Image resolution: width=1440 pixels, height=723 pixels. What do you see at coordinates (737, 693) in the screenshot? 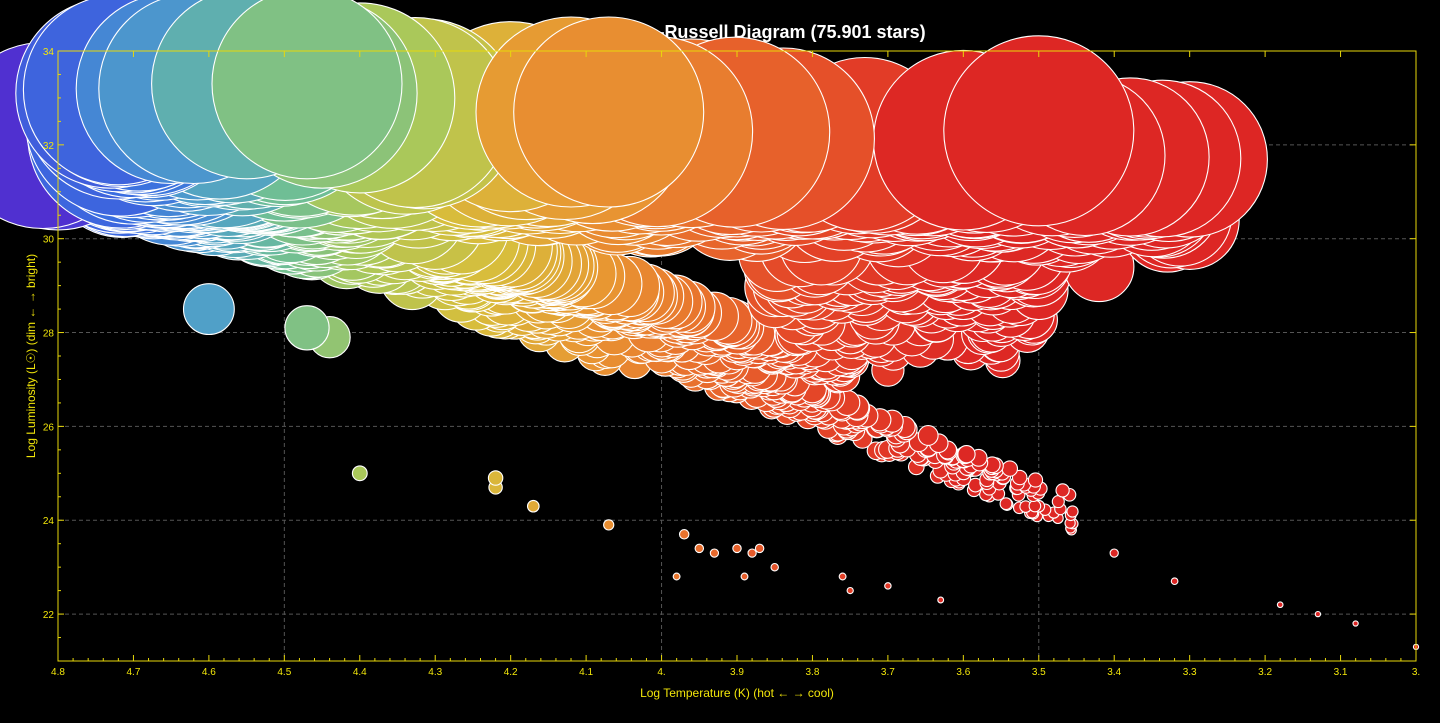
I see `x-axis-label: Log Temperature (K) (hot ← → cool)` at bounding box center [737, 693].